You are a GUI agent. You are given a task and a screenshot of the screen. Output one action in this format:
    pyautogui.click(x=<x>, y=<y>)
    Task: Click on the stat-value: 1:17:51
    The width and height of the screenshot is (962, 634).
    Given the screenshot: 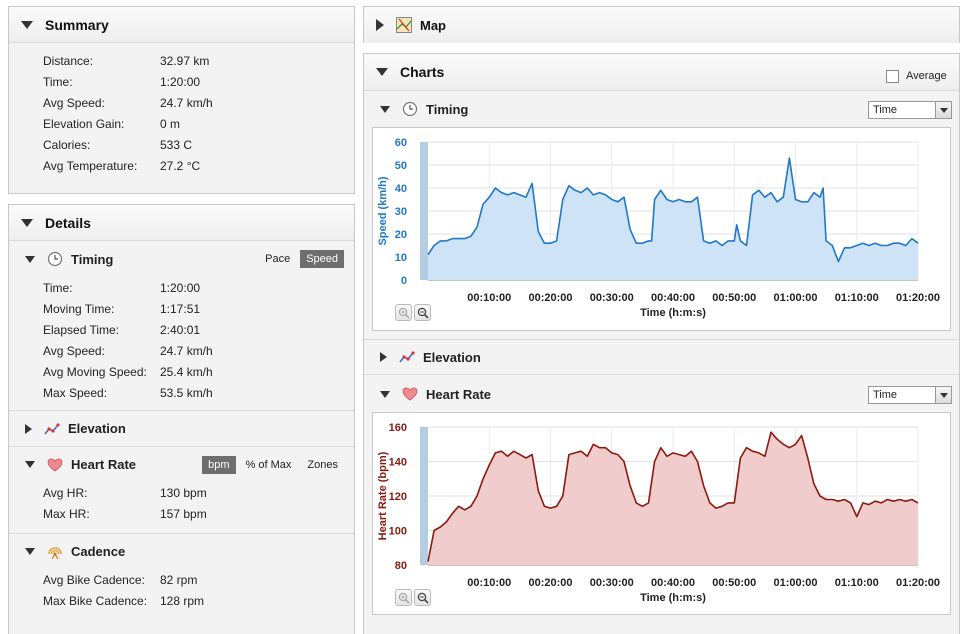 What is the action you would take?
    pyautogui.click(x=180, y=308)
    